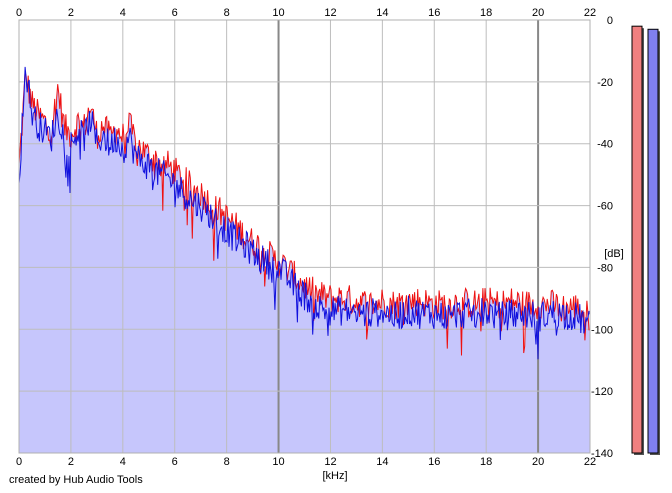 The image size is (672, 493). I want to click on x-tick-label-top: 0, so click(19, 13).